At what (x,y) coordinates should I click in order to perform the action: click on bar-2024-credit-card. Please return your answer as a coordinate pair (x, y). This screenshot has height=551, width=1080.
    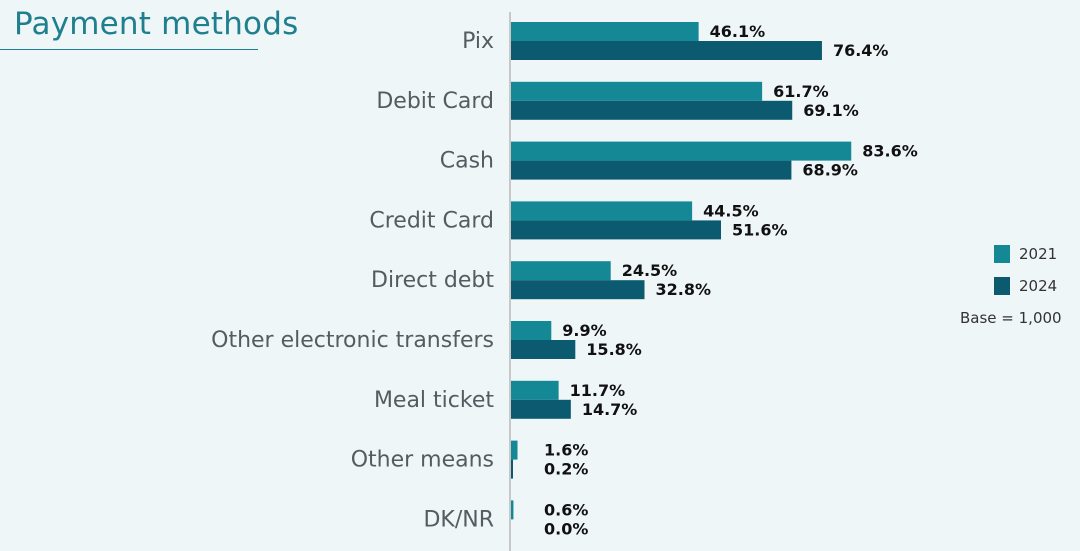
    Looking at the image, I should click on (616, 230).